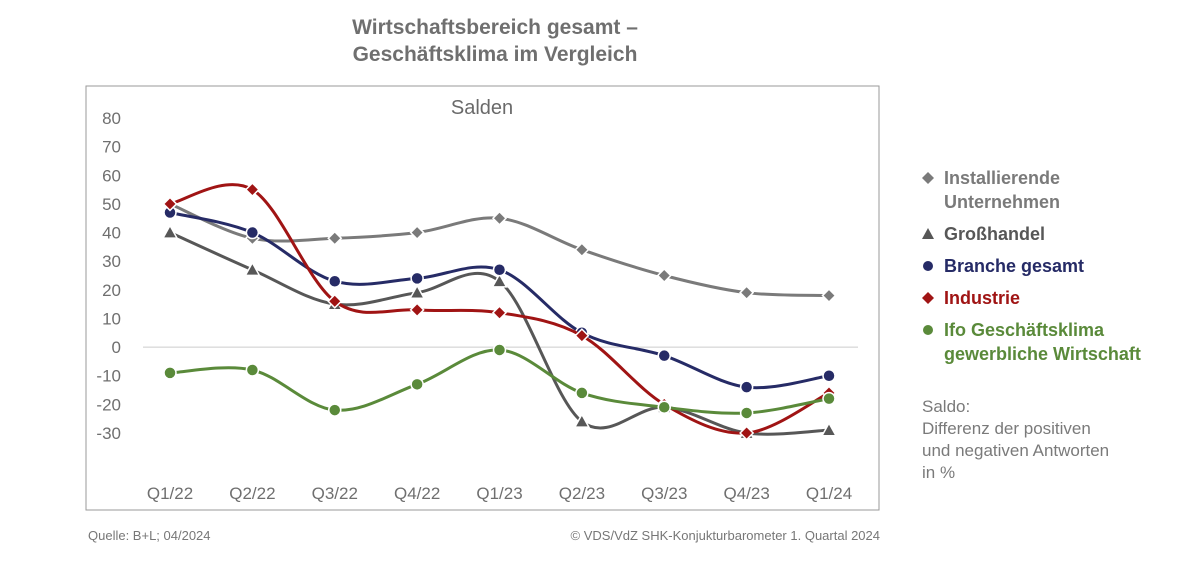 The height and width of the screenshot is (566, 1200). Describe the element at coordinates (1002, 178) in the screenshot. I see `legend-label: Installierende` at that location.